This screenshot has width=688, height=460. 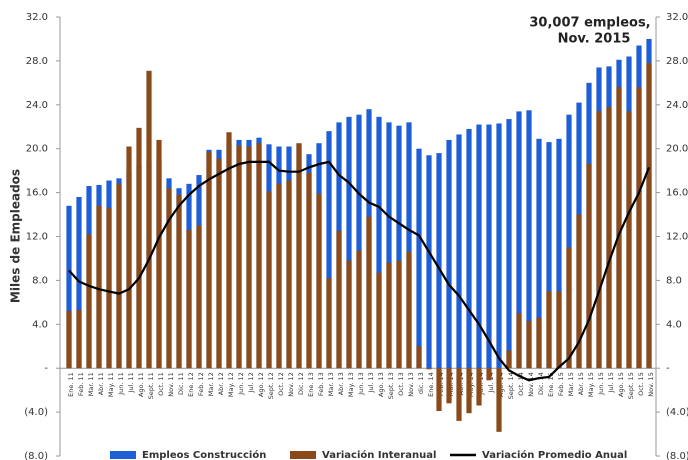 I want to click on x-tick-label: Abr. 12, so click(x=221, y=383).